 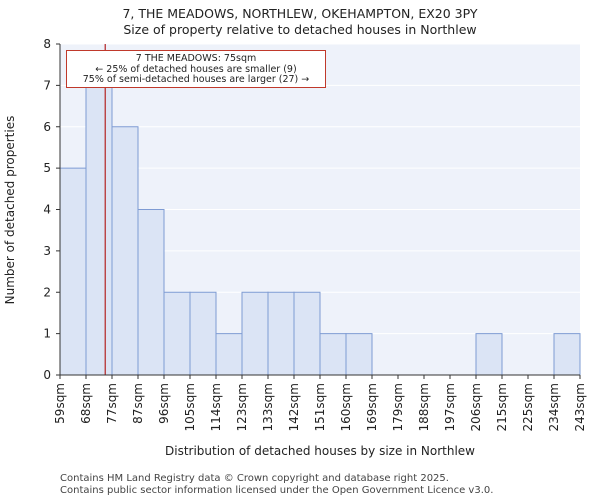 What do you see at coordinates (476, 407) in the screenshot?
I see `x-tick-label: 206sqm` at bounding box center [476, 407].